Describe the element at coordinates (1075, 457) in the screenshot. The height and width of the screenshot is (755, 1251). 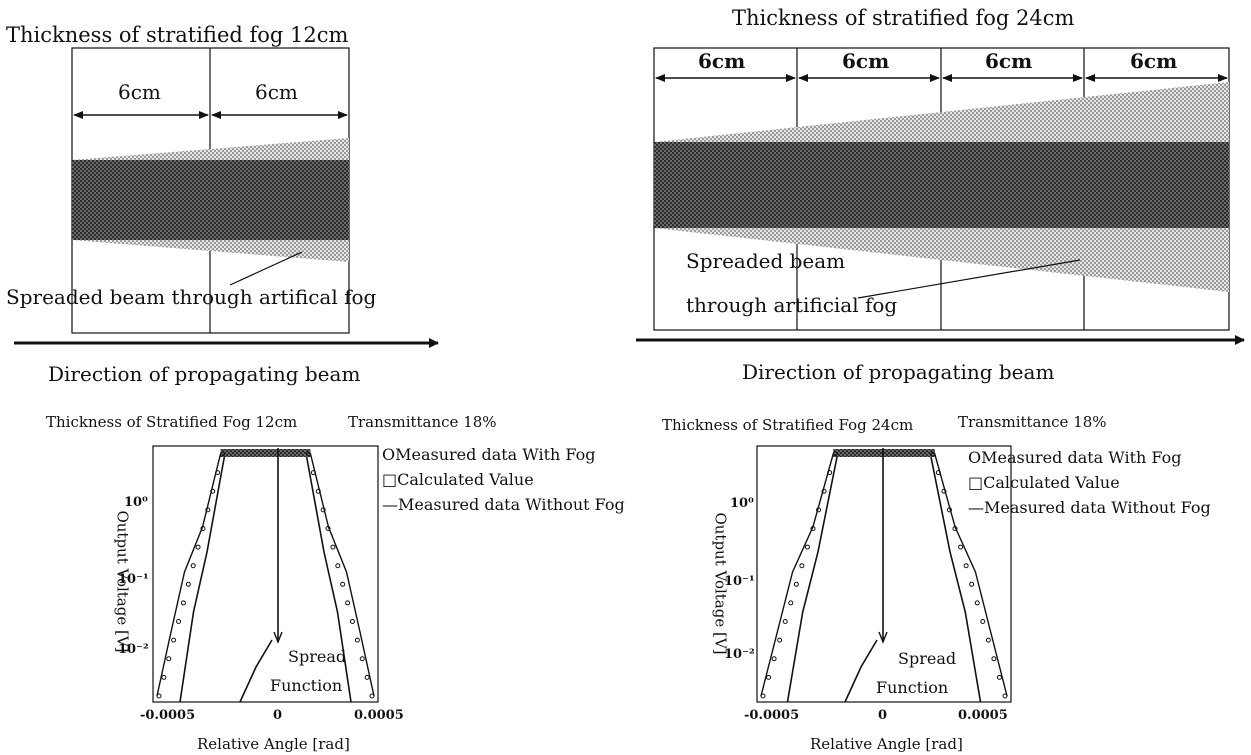
I see `right-legend-measured-fog: OMeasured data With Fog` at that location.